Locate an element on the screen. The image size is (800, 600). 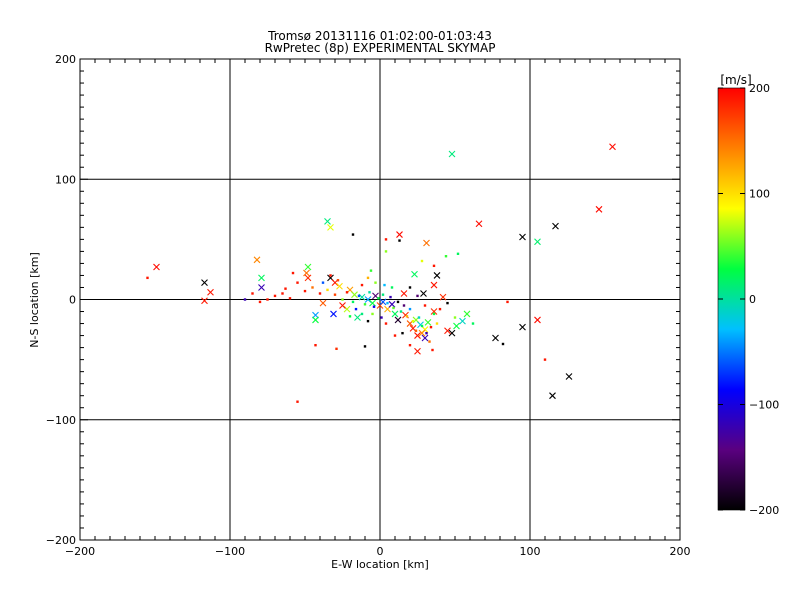
chart-title-line2: RwPretec (8p) EXPERIMENTAL SKYMAP is located at coordinates (380, 48).